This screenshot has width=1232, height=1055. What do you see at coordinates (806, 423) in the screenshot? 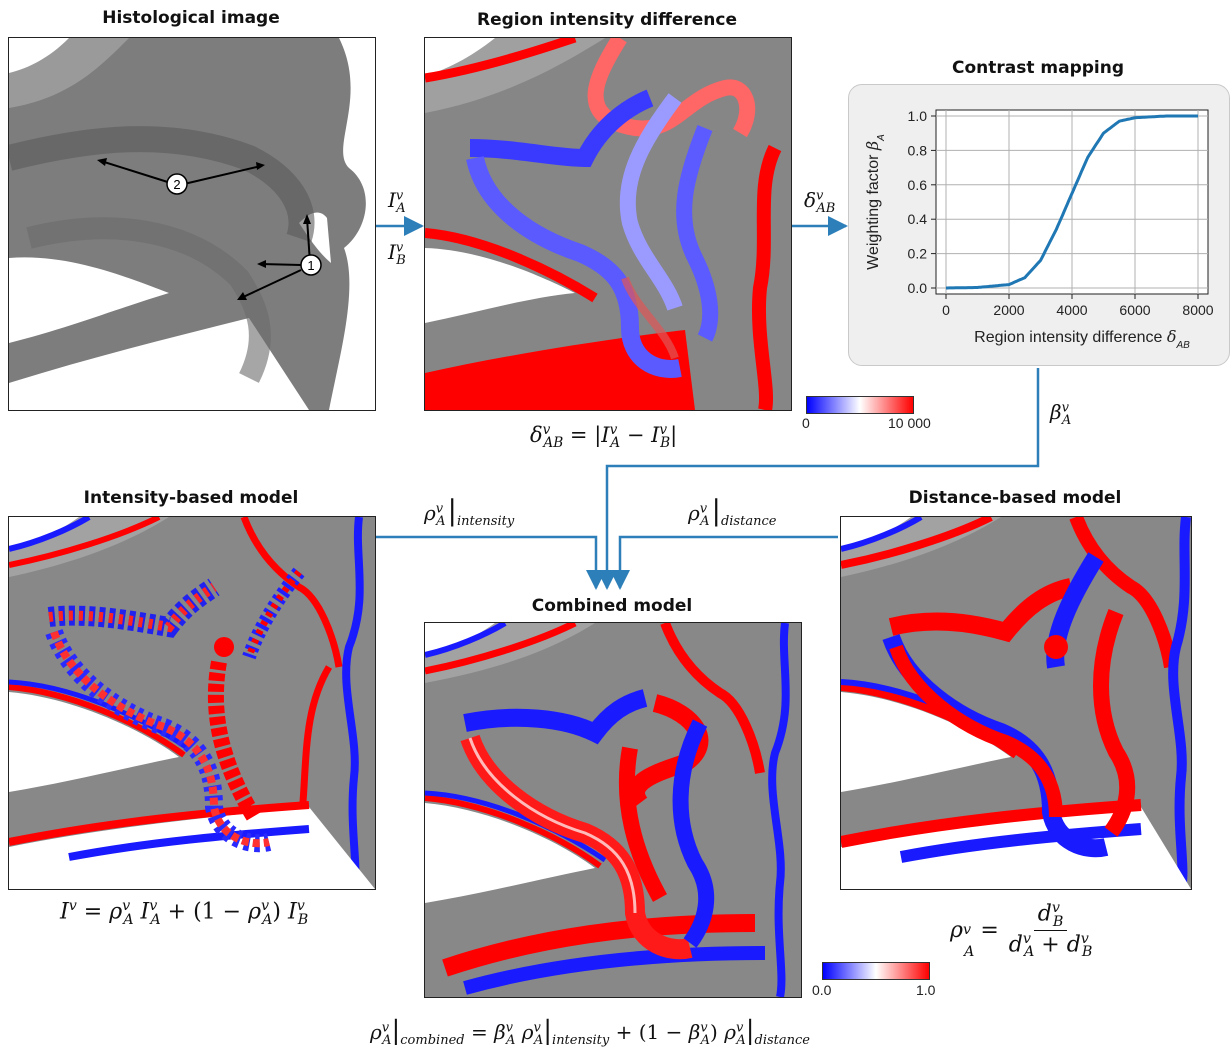
I see `colorbar-diff-min: 0` at bounding box center [806, 423].